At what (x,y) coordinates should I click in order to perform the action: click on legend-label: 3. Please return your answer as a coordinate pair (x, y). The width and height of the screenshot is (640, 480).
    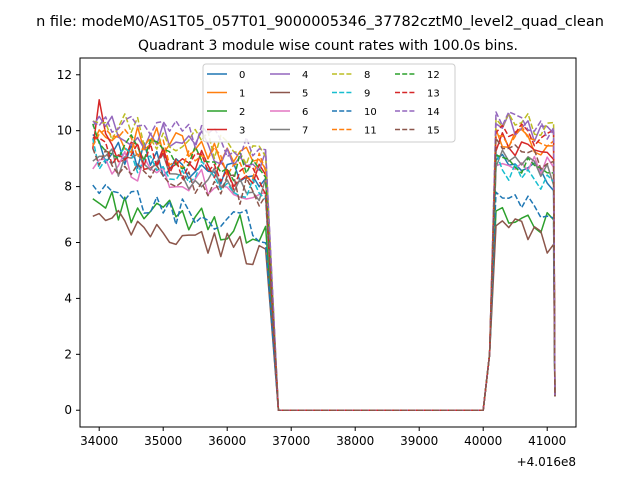
    Looking at the image, I should click on (242, 131).